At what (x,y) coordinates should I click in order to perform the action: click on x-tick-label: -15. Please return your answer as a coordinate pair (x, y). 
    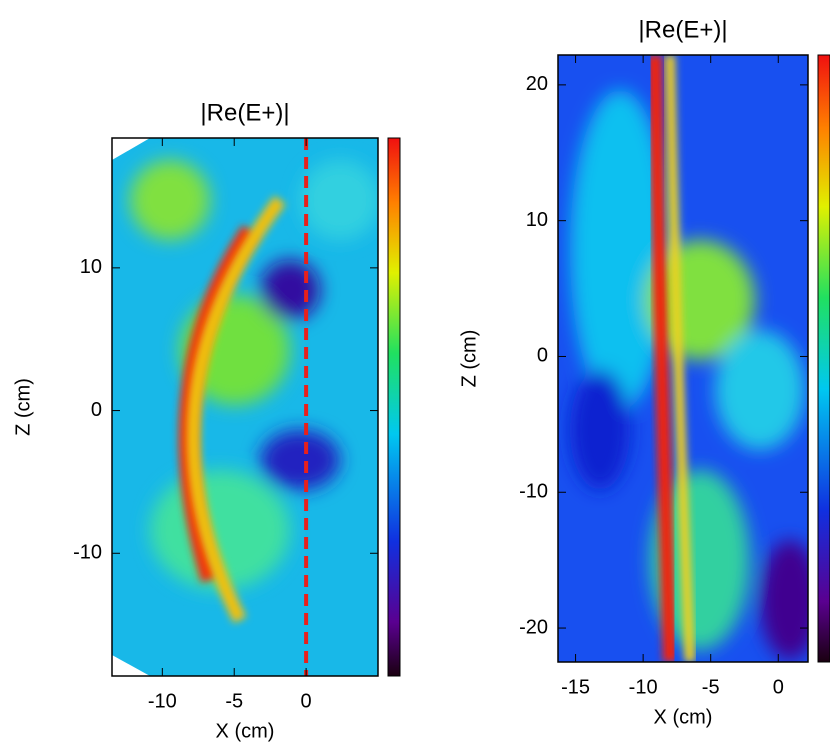
    Looking at the image, I should click on (575, 687).